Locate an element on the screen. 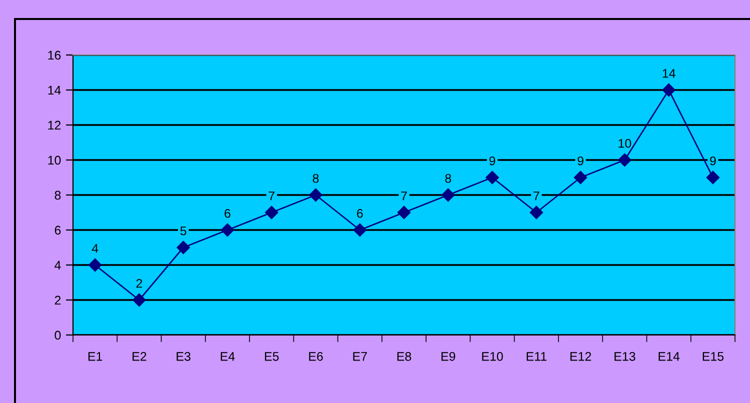 This screenshot has height=403, width=750. x-tick-label: E6 is located at coordinates (316, 356).